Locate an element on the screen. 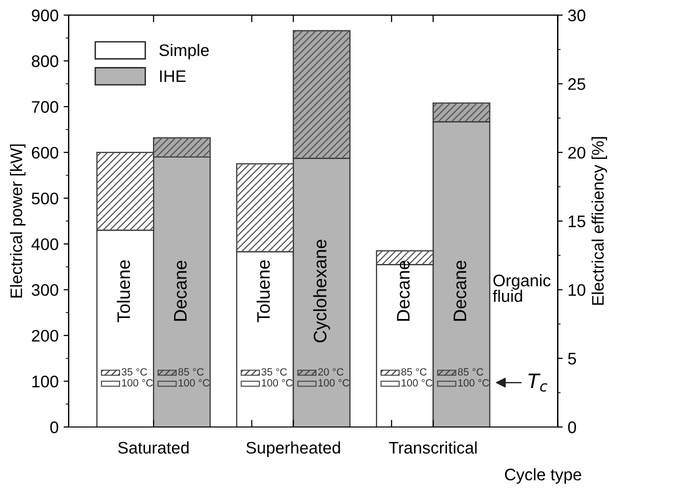 This screenshot has width=686, height=488. x-tick-label: Cyclohexane is located at coordinates (321, 291).